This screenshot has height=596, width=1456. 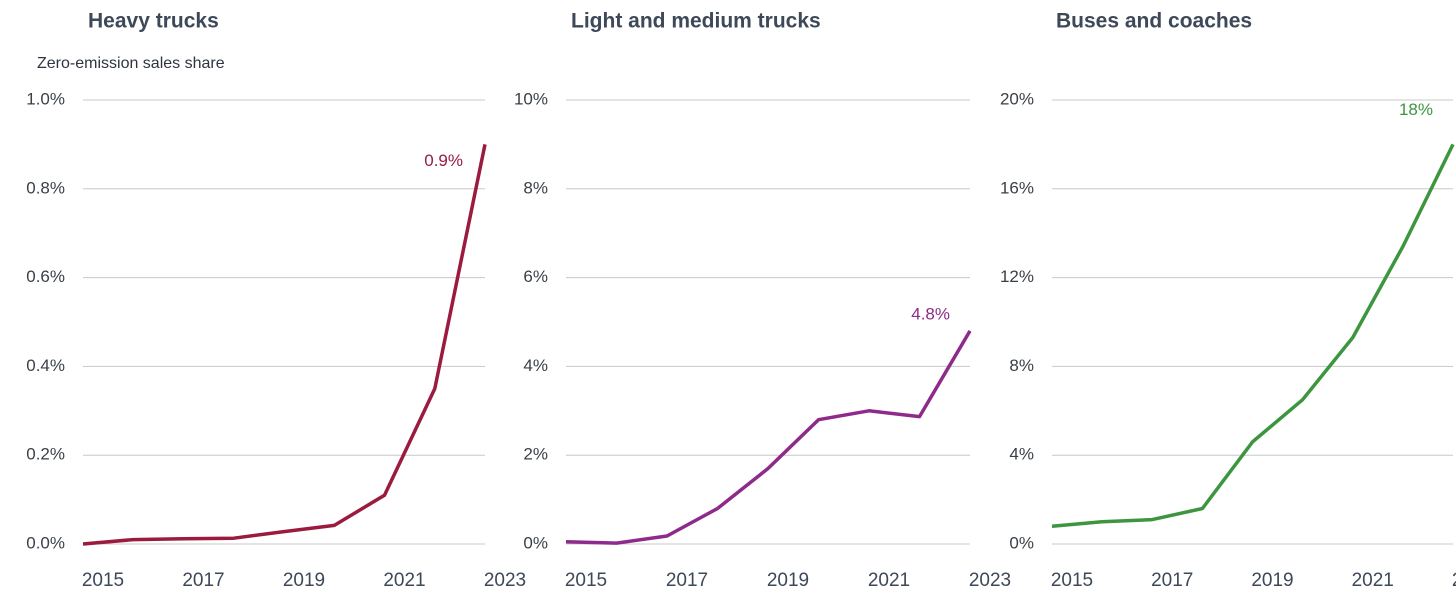 What do you see at coordinates (930, 313) in the screenshot?
I see `data-label: 4.8%` at bounding box center [930, 313].